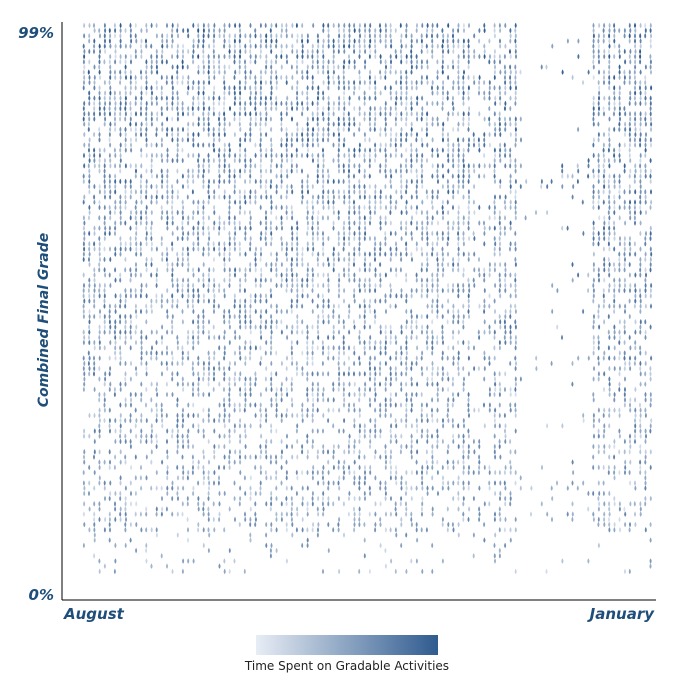 This screenshot has width=700, height=700. I want to click on data-point-1974, so click(255, 181).